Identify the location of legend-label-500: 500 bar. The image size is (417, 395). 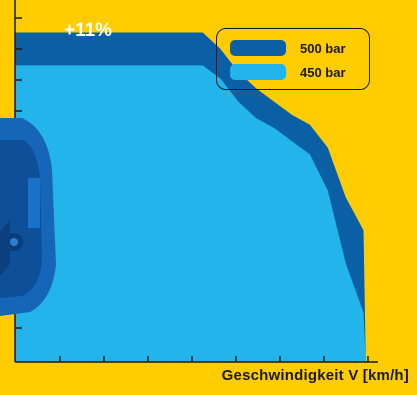
(323, 48).